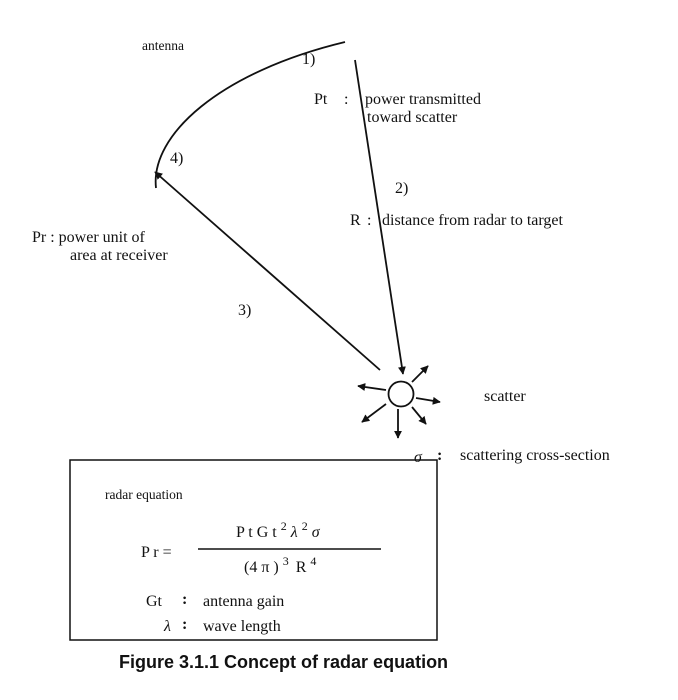  I want to click on pr-line1: Pr : power unit of, so click(89, 237).